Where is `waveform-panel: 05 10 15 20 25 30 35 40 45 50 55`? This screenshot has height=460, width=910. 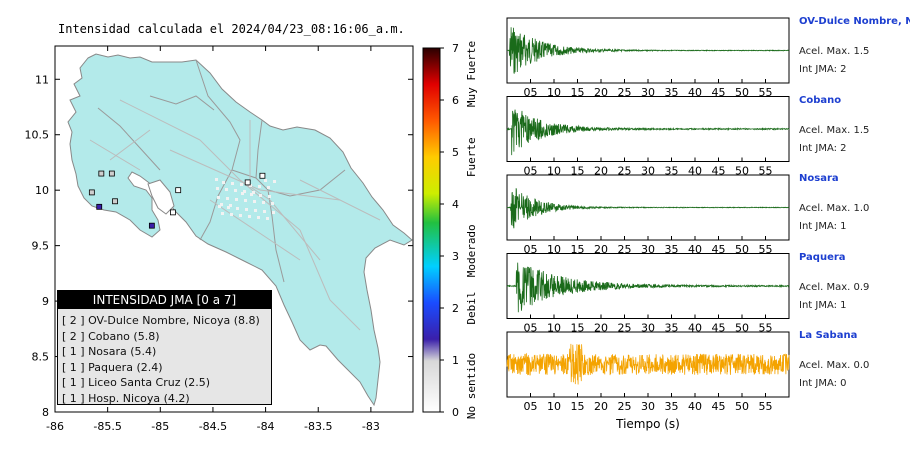
waveform-panel: 05 10 15 20 25 30 35 40 45 50 55 is located at coordinates (648, 58).